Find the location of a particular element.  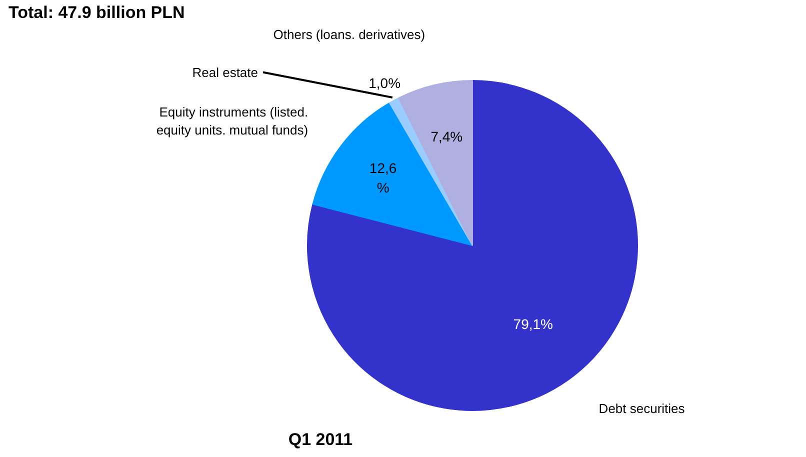

slice-label: Real estate is located at coordinates (225, 72).